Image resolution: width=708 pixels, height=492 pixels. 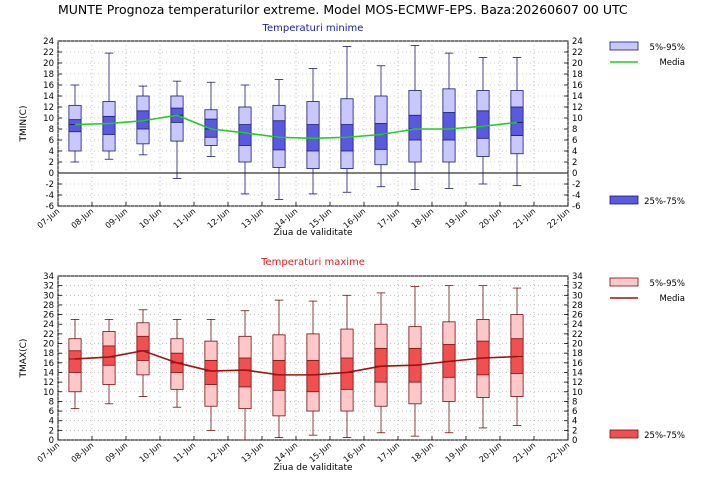 I want to click on y-tick-label-right: 24, so click(x=577, y=325).